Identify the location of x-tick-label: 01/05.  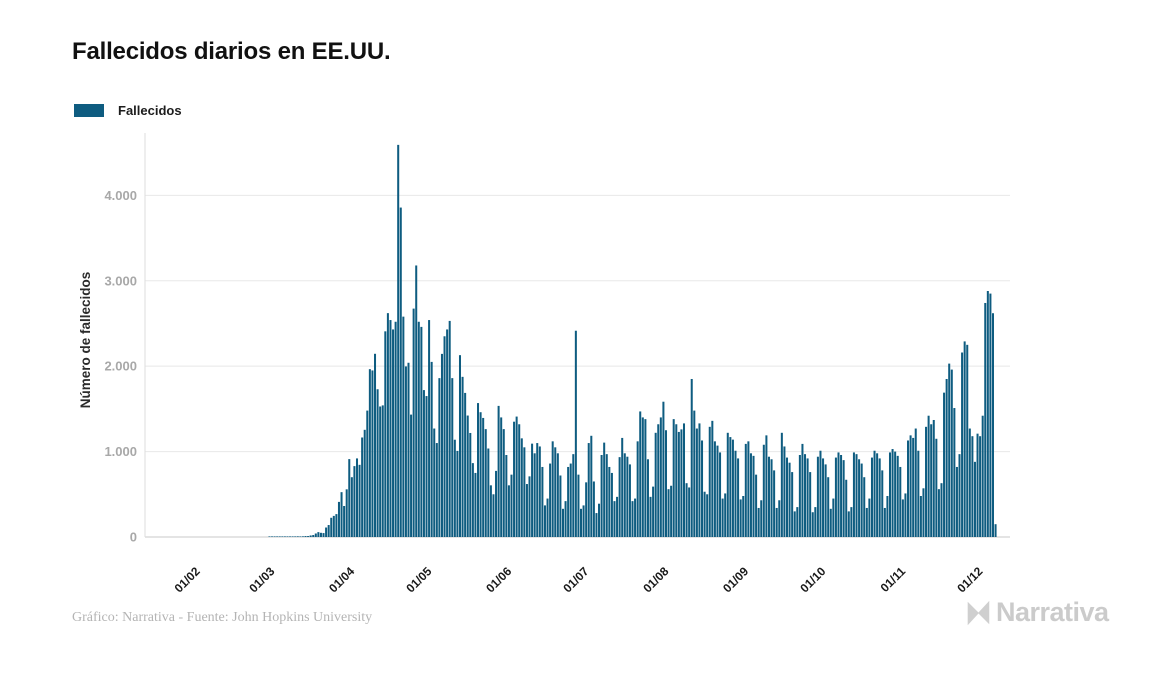
(418, 579).